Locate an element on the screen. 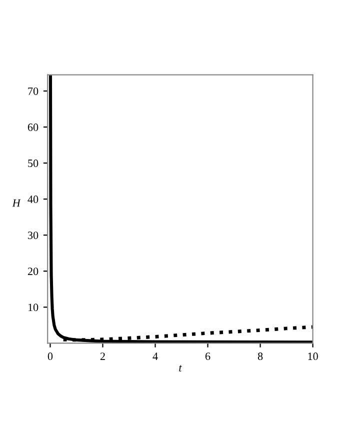 The height and width of the screenshot is (440, 340). x-tick-label: 0 is located at coordinates (50, 356).